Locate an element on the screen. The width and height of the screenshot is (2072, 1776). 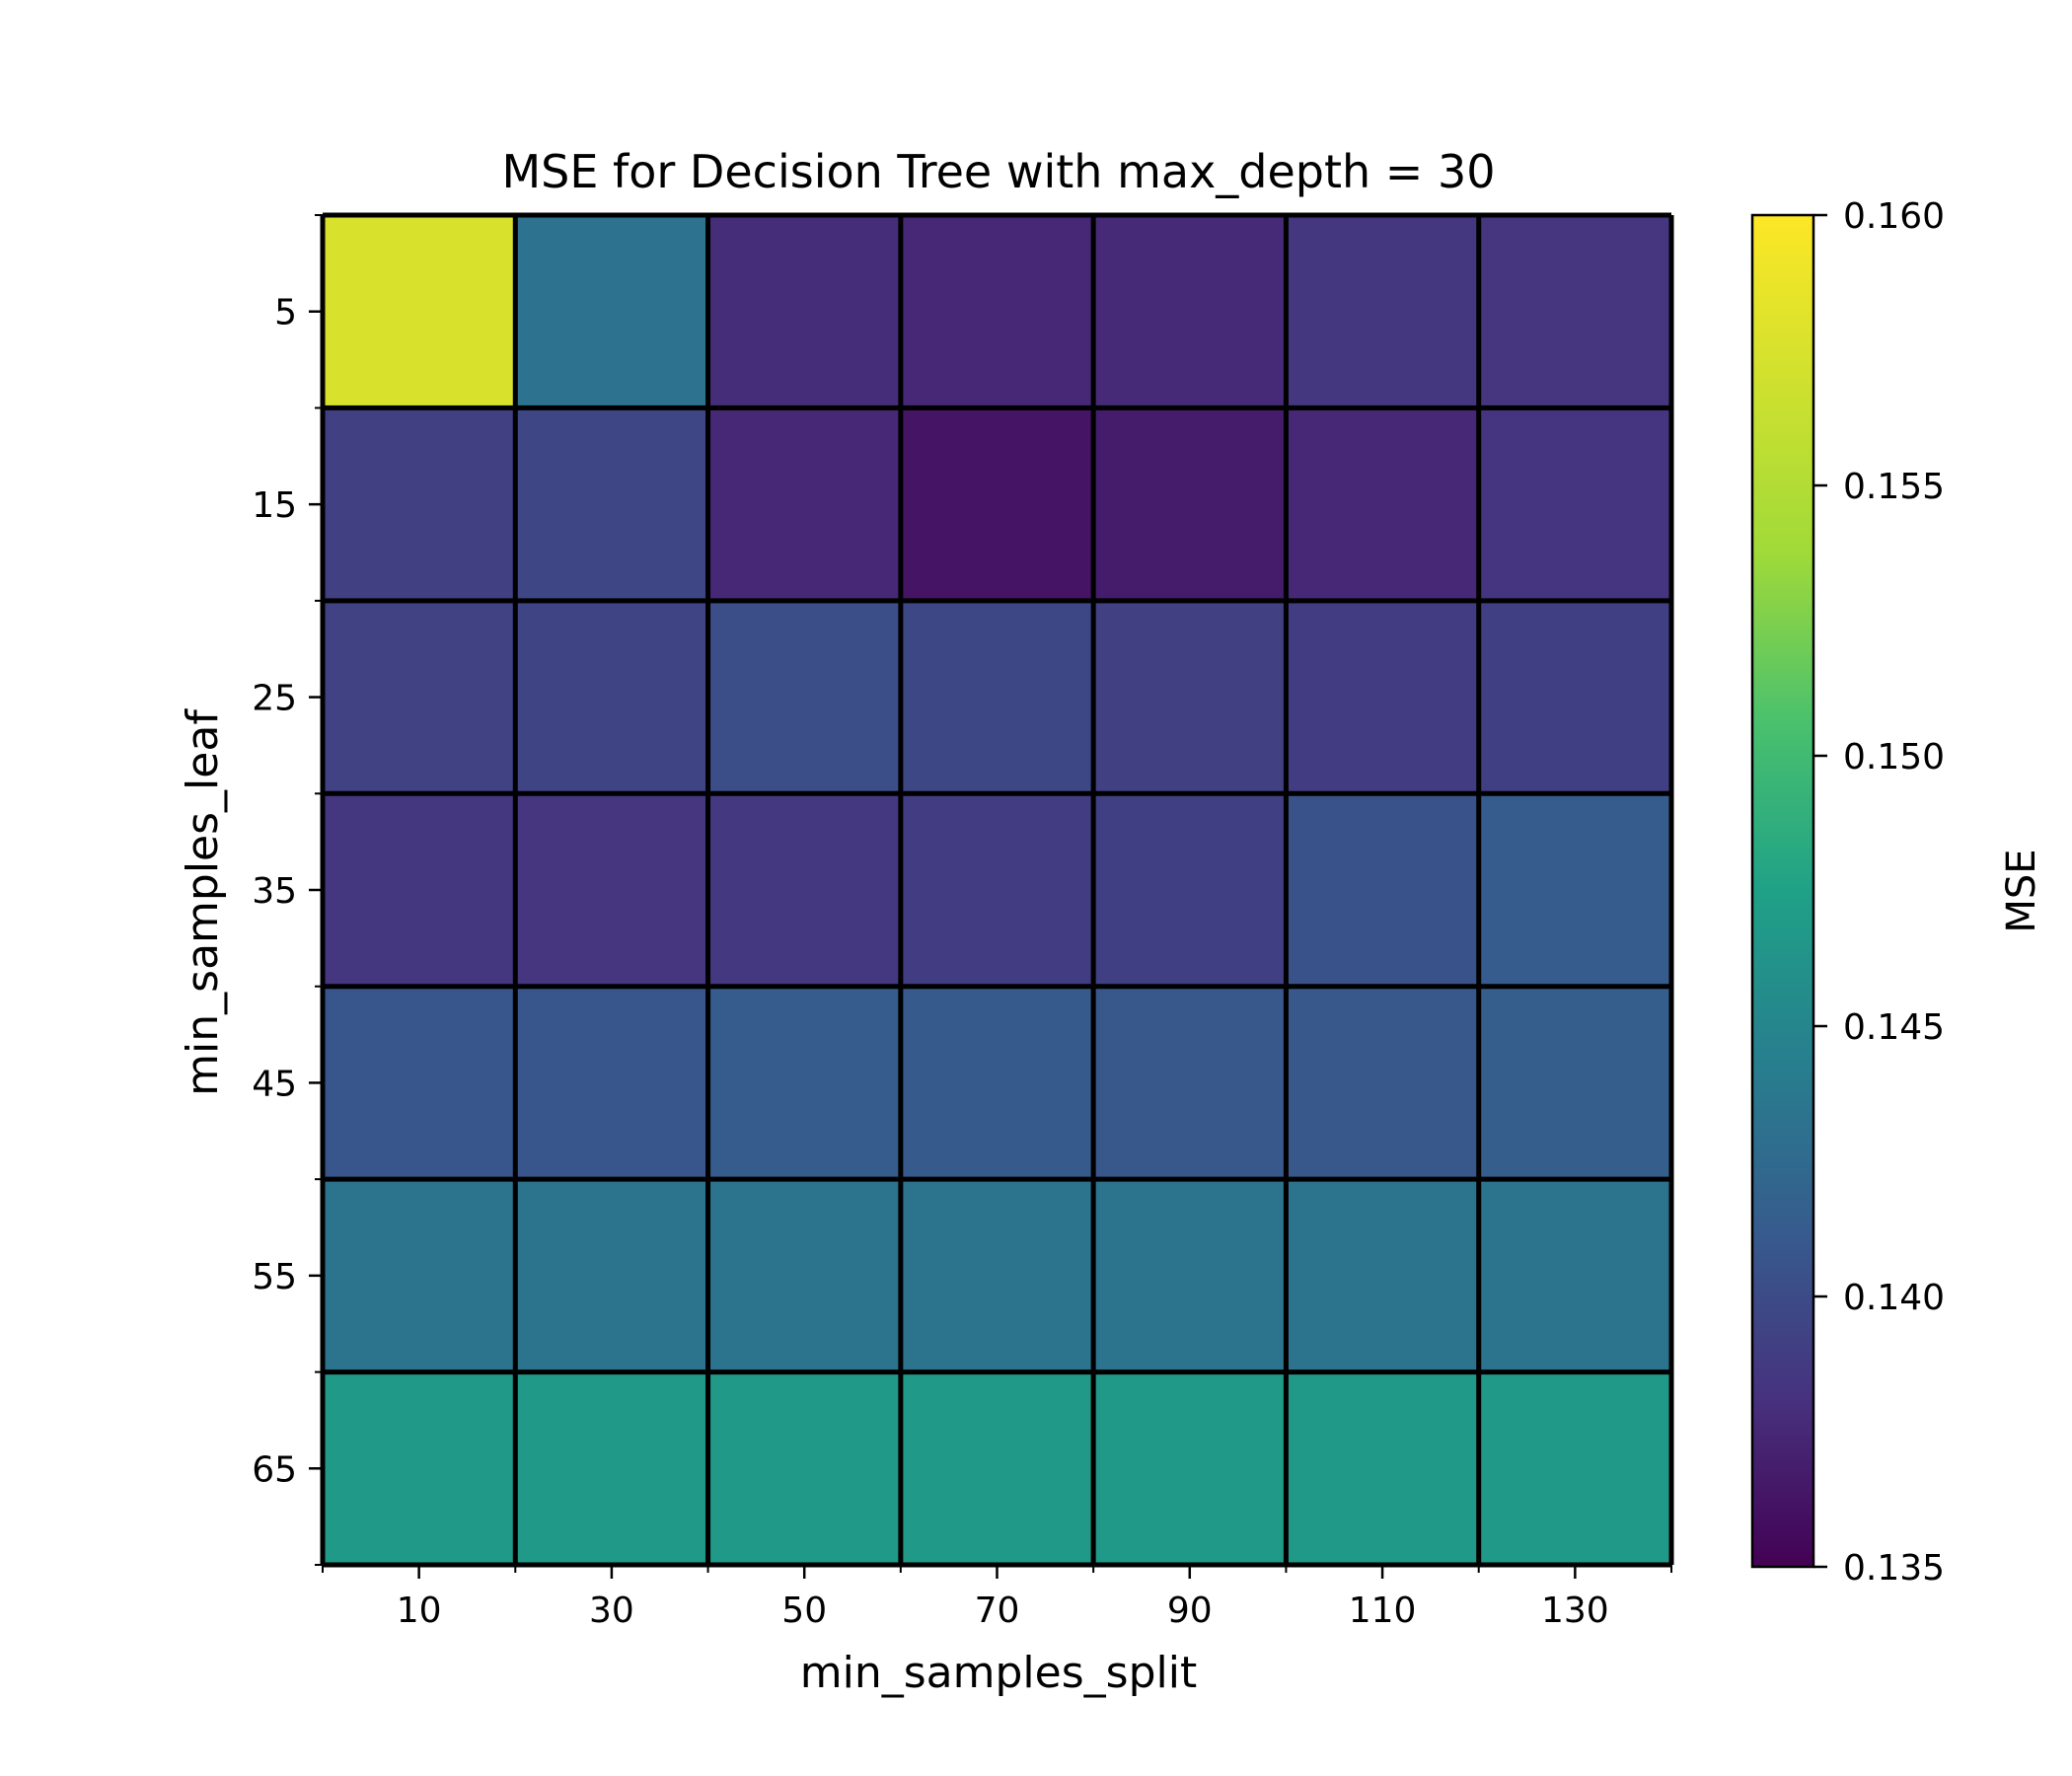
colorbar-tick-label: 0.160 is located at coordinates (1894, 217).